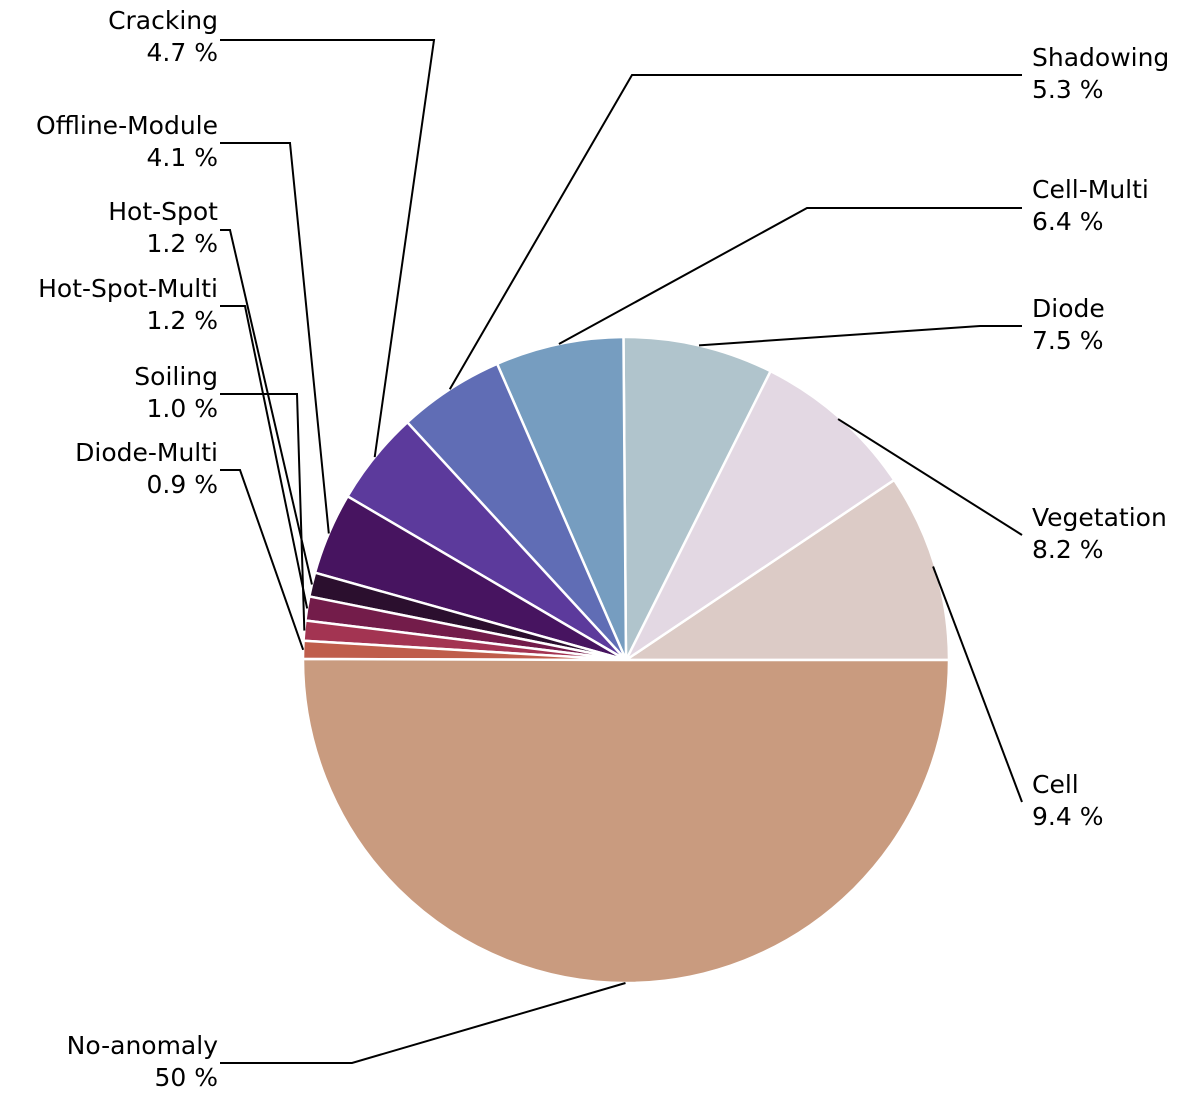 This screenshot has height=1101, width=1200. What do you see at coordinates (930, 477) in the screenshot?
I see `leader-line-vegetation` at bounding box center [930, 477].